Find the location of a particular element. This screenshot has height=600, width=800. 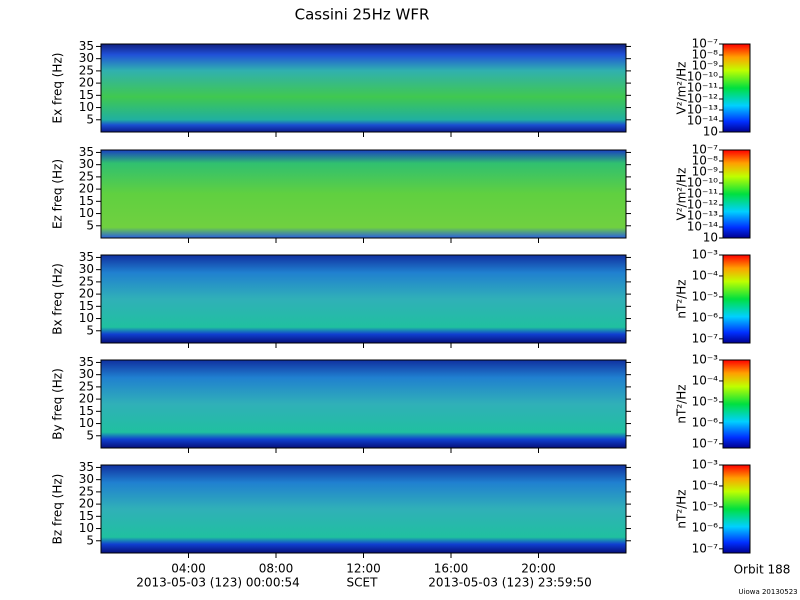

start-time: 2013-05-03 (123) 00:00:54 is located at coordinates (218, 583).